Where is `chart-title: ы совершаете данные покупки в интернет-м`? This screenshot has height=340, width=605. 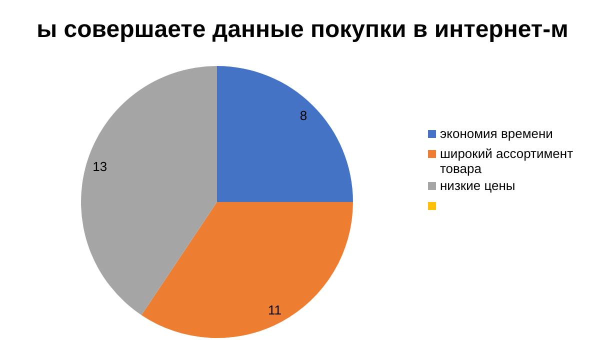
chart-title: ы совершаете данные покупки в интернет-м is located at coordinates (303, 30).